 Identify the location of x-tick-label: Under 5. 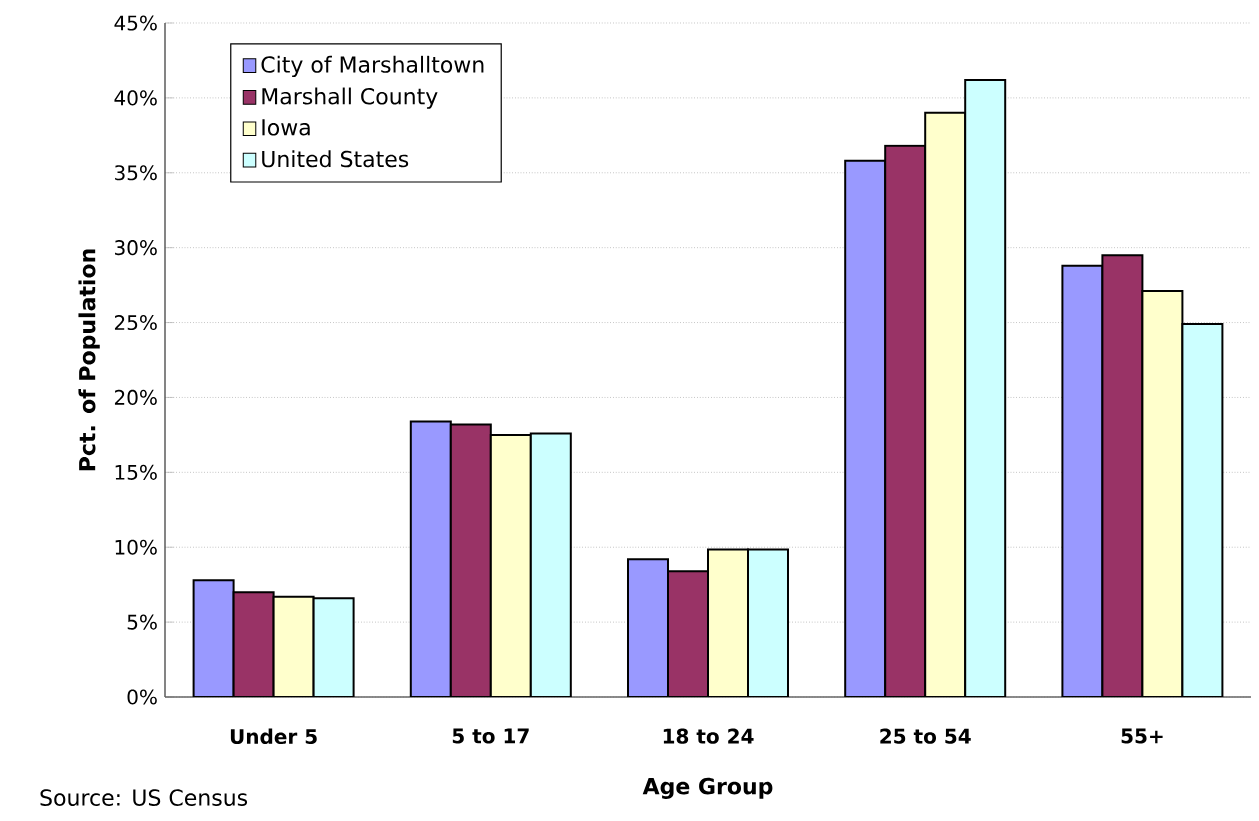
(273, 736).